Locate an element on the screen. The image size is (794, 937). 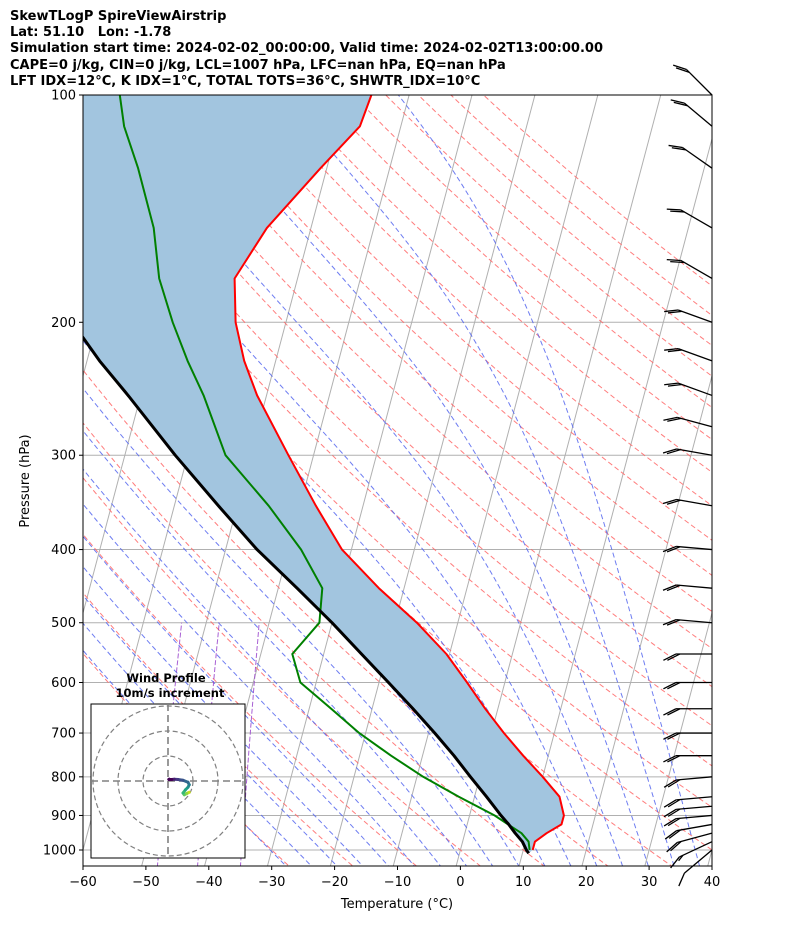
y-tick-label: 500 is located at coordinates (63, 623).